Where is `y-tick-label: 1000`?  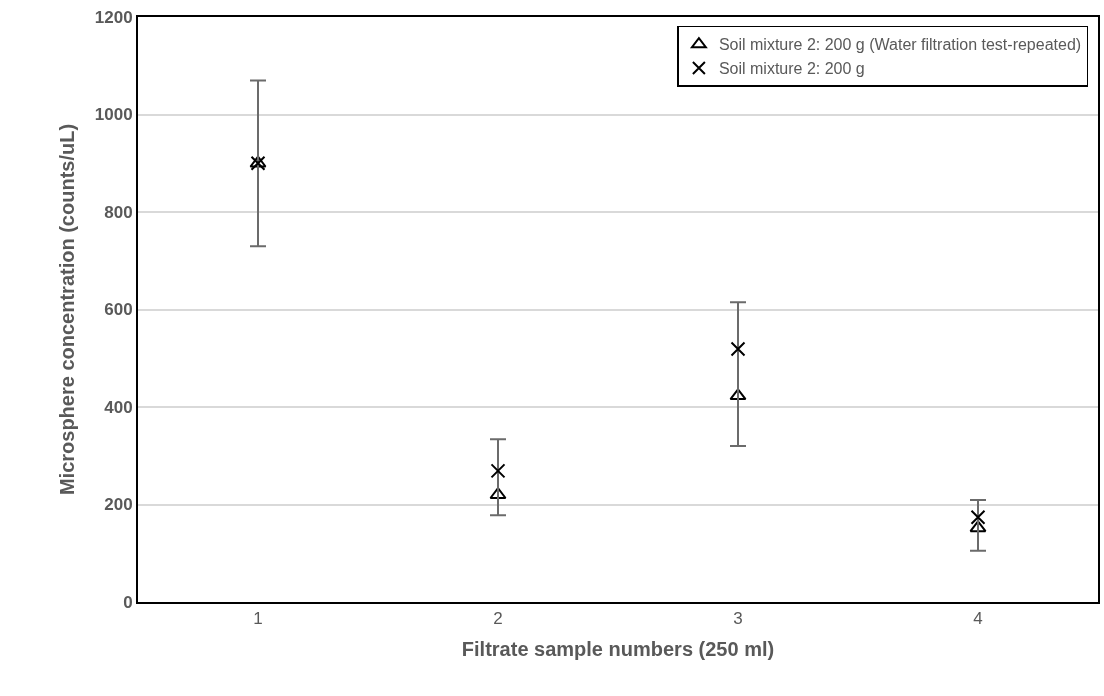
y-tick-label: 1000 is located at coordinates (113, 115).